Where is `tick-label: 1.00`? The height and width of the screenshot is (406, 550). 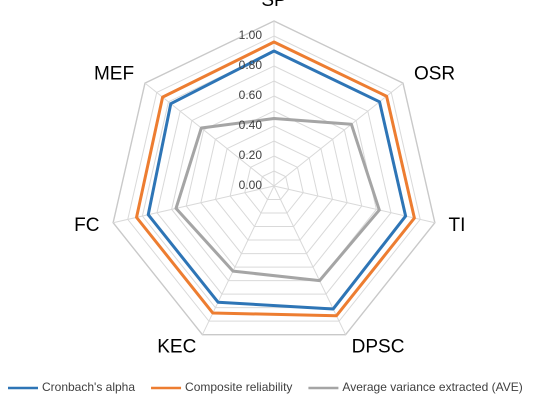 tick-label: 1.00 is located at coordinates (251, 35).